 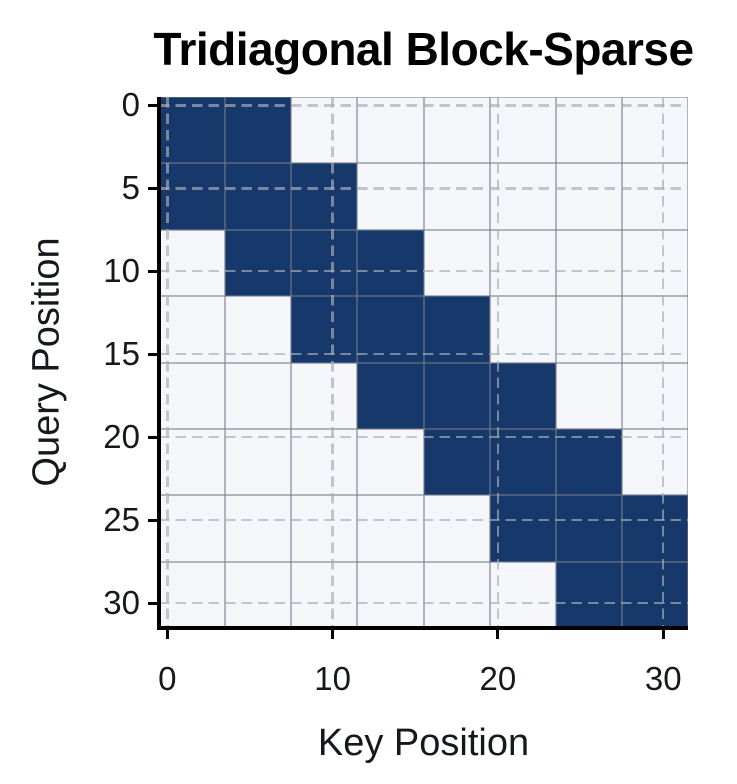 I want to click on y-tick-label: 25, so click(x=121, y=520).